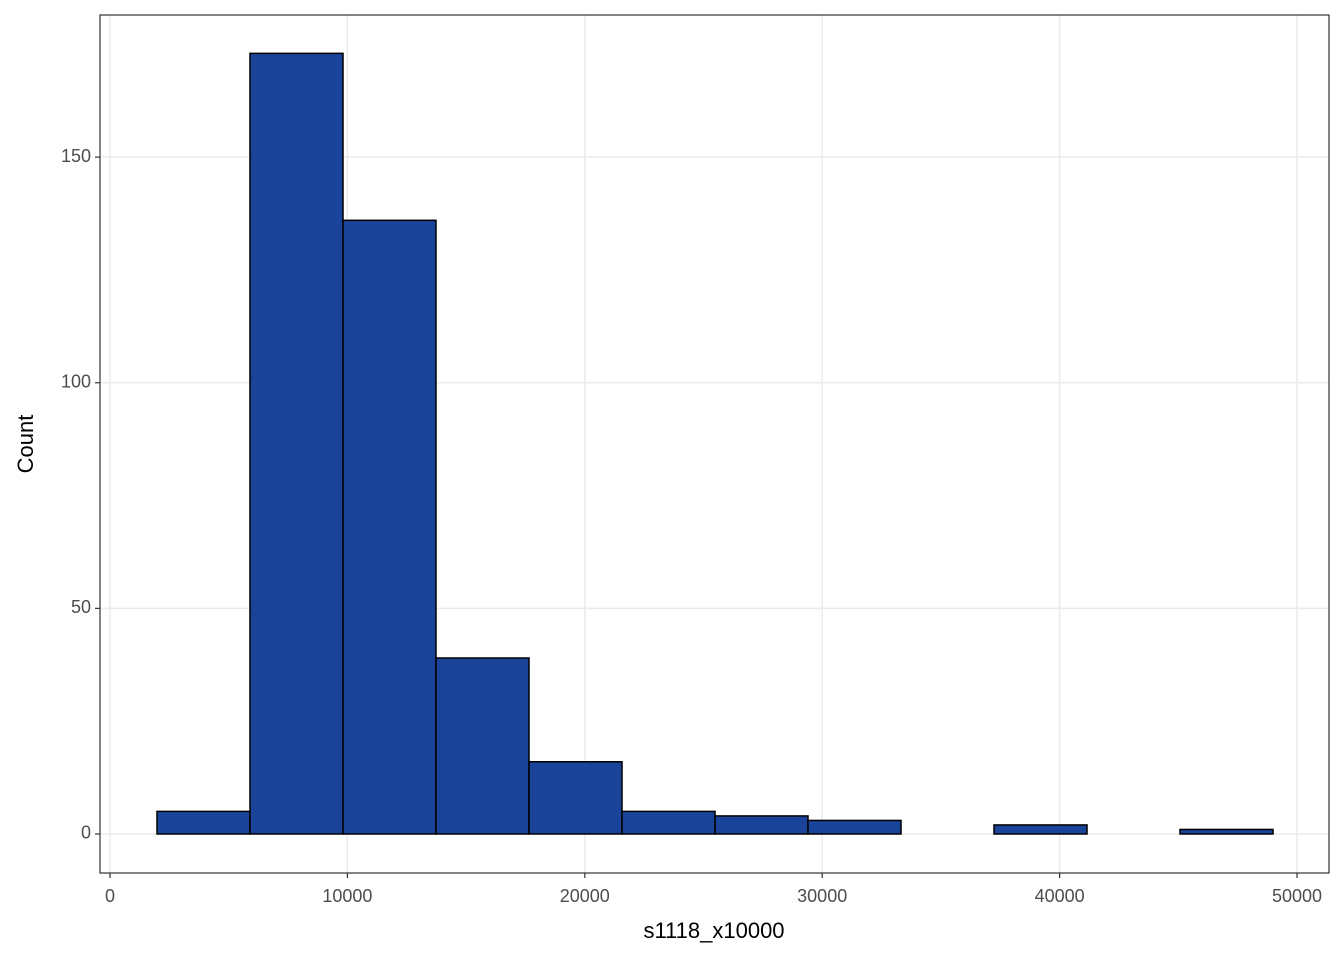 The width and height of the screenshot is (1344, 960). What do you see at coordinates (110, 896) in the screenshot?
I see `x-tick-label: 0` at bounding box center [110, 896].